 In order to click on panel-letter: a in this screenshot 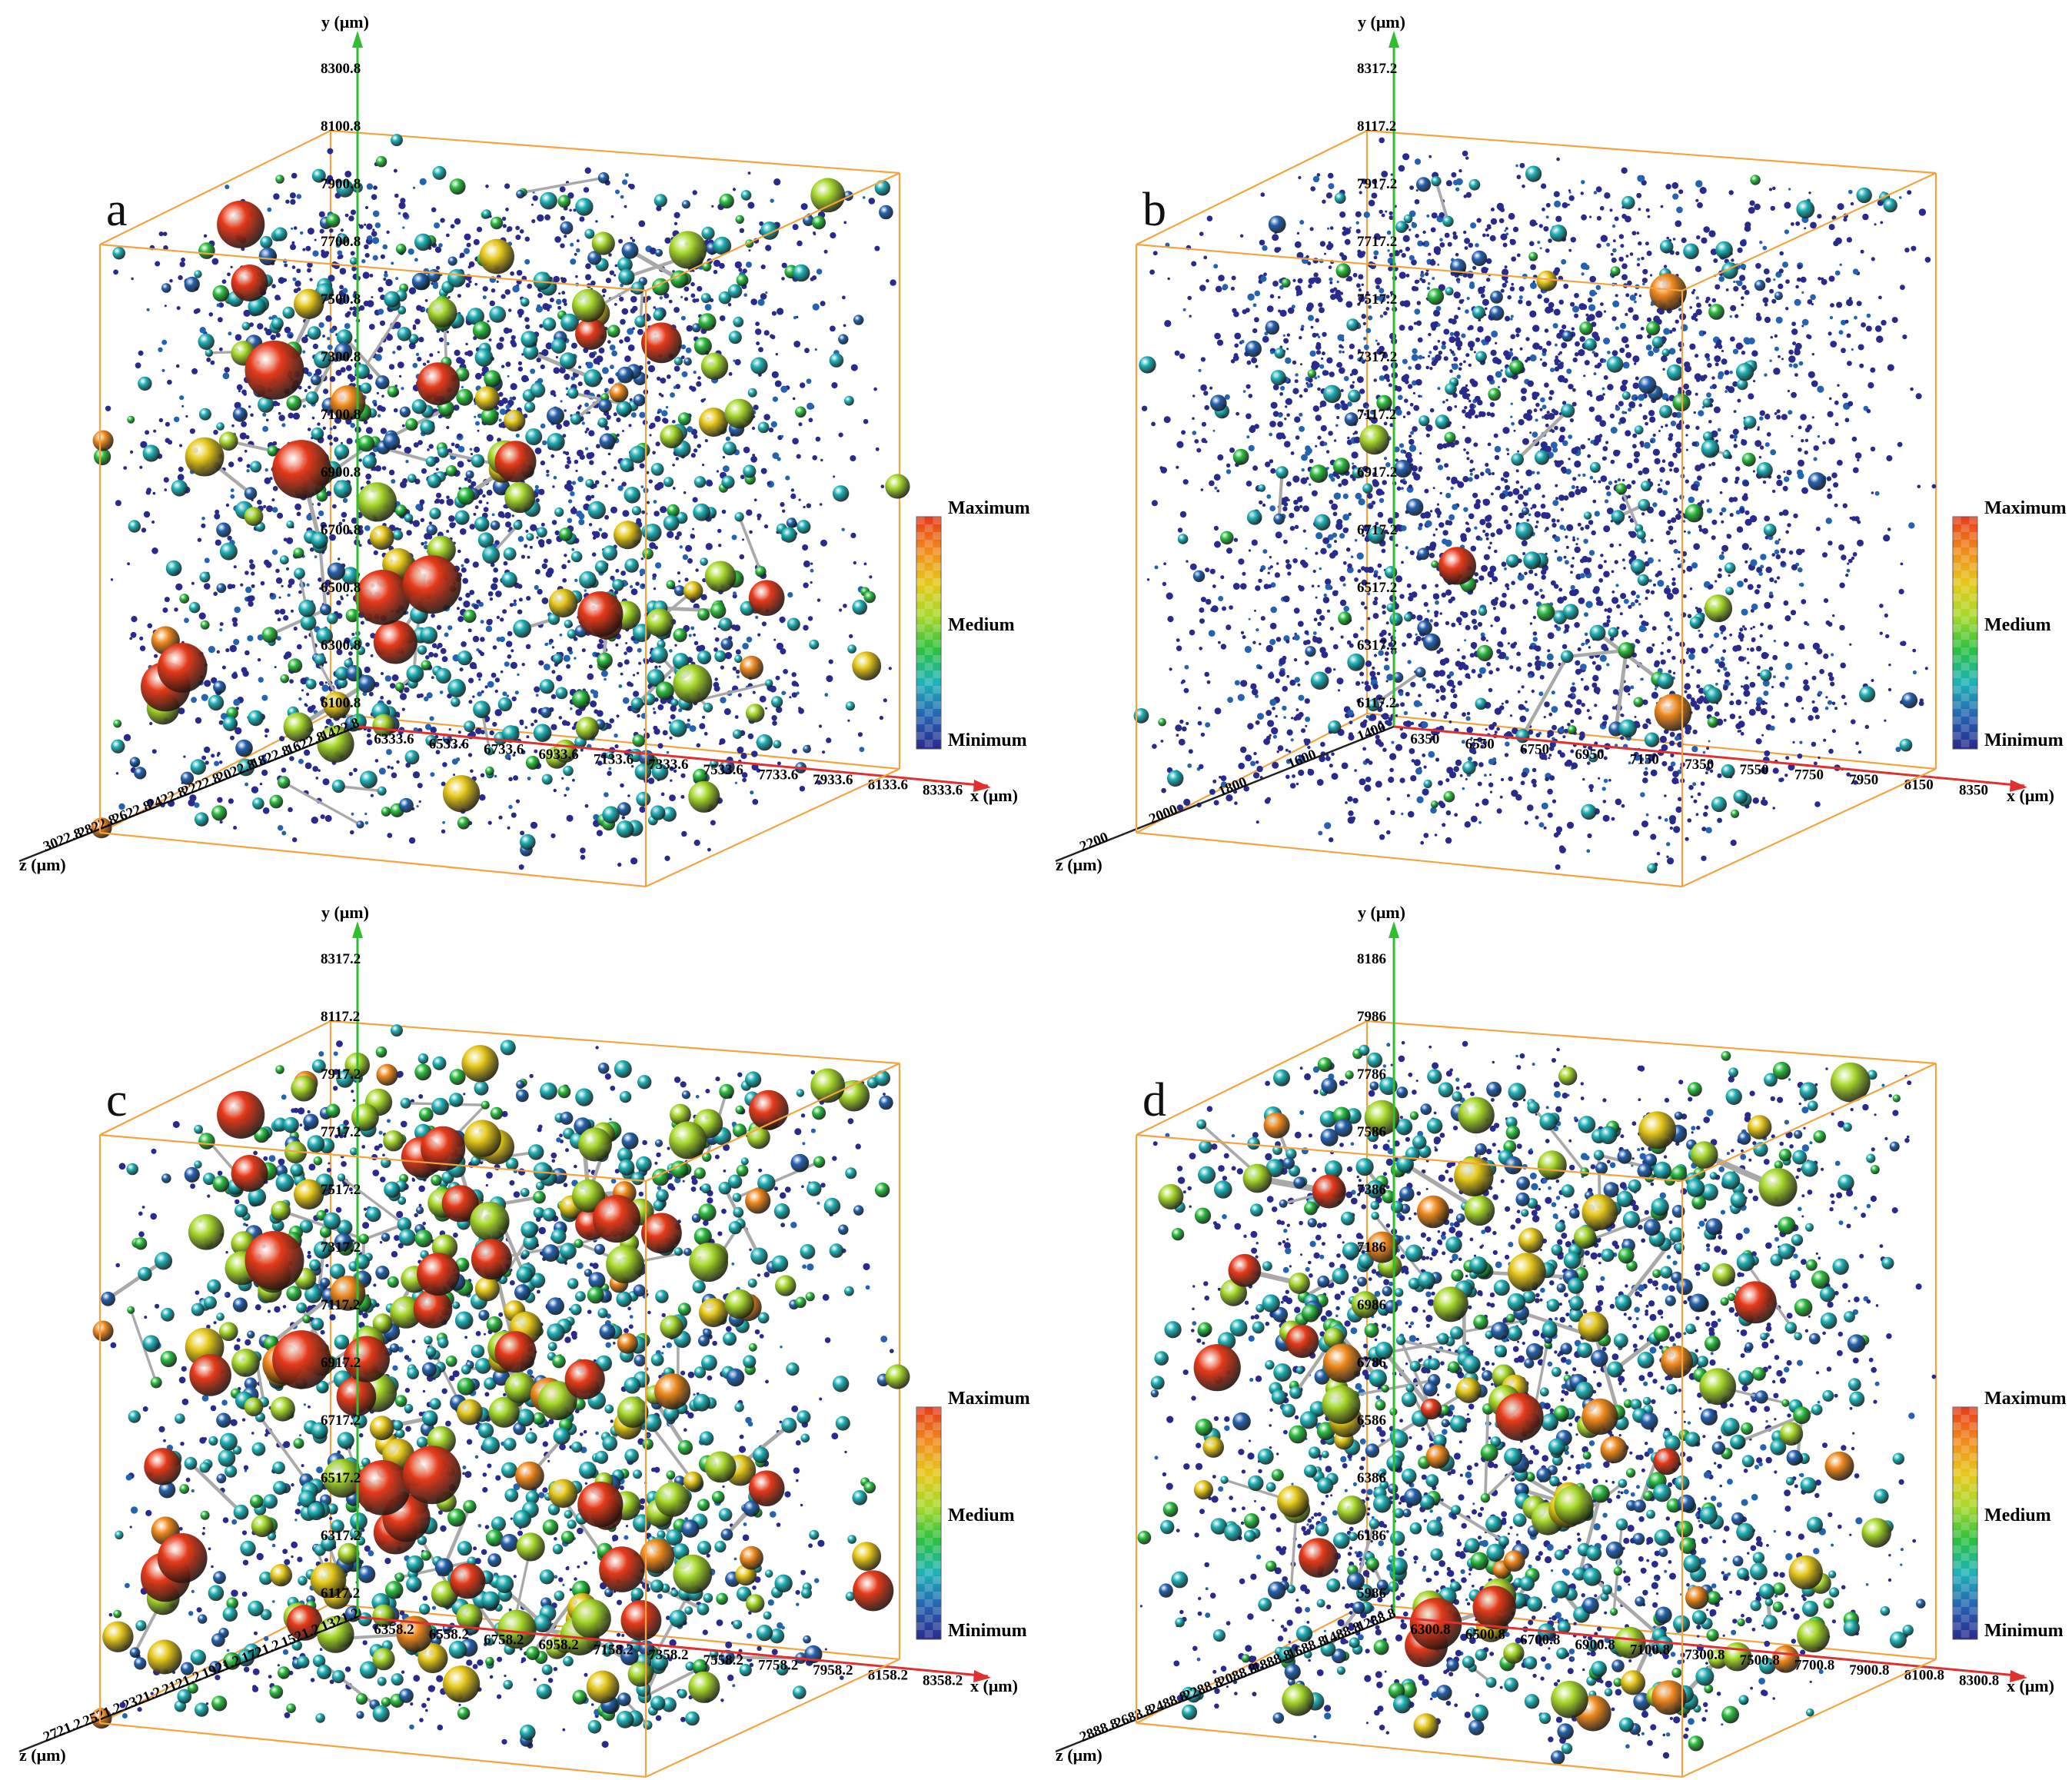, I will do `click(117, 210)`.